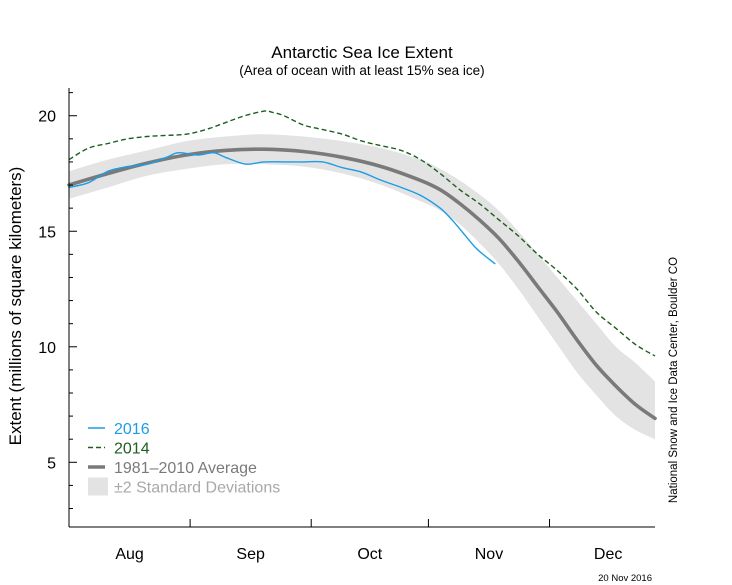 This screenshot has height=585, width=732. Describe the element at coordinates (608, 554) in the screenshot. I see `x-tick-label: Dec` at that location.